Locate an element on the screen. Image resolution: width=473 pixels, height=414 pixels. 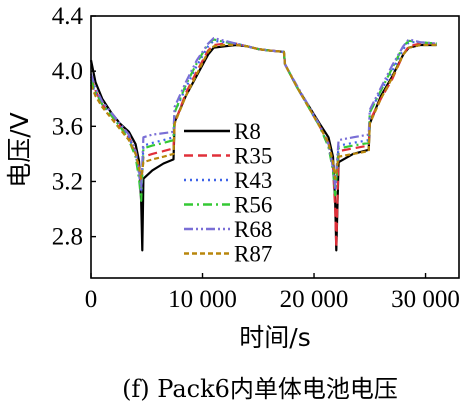
x-tick-label: 20 000 is located at coordinates (314, 299).